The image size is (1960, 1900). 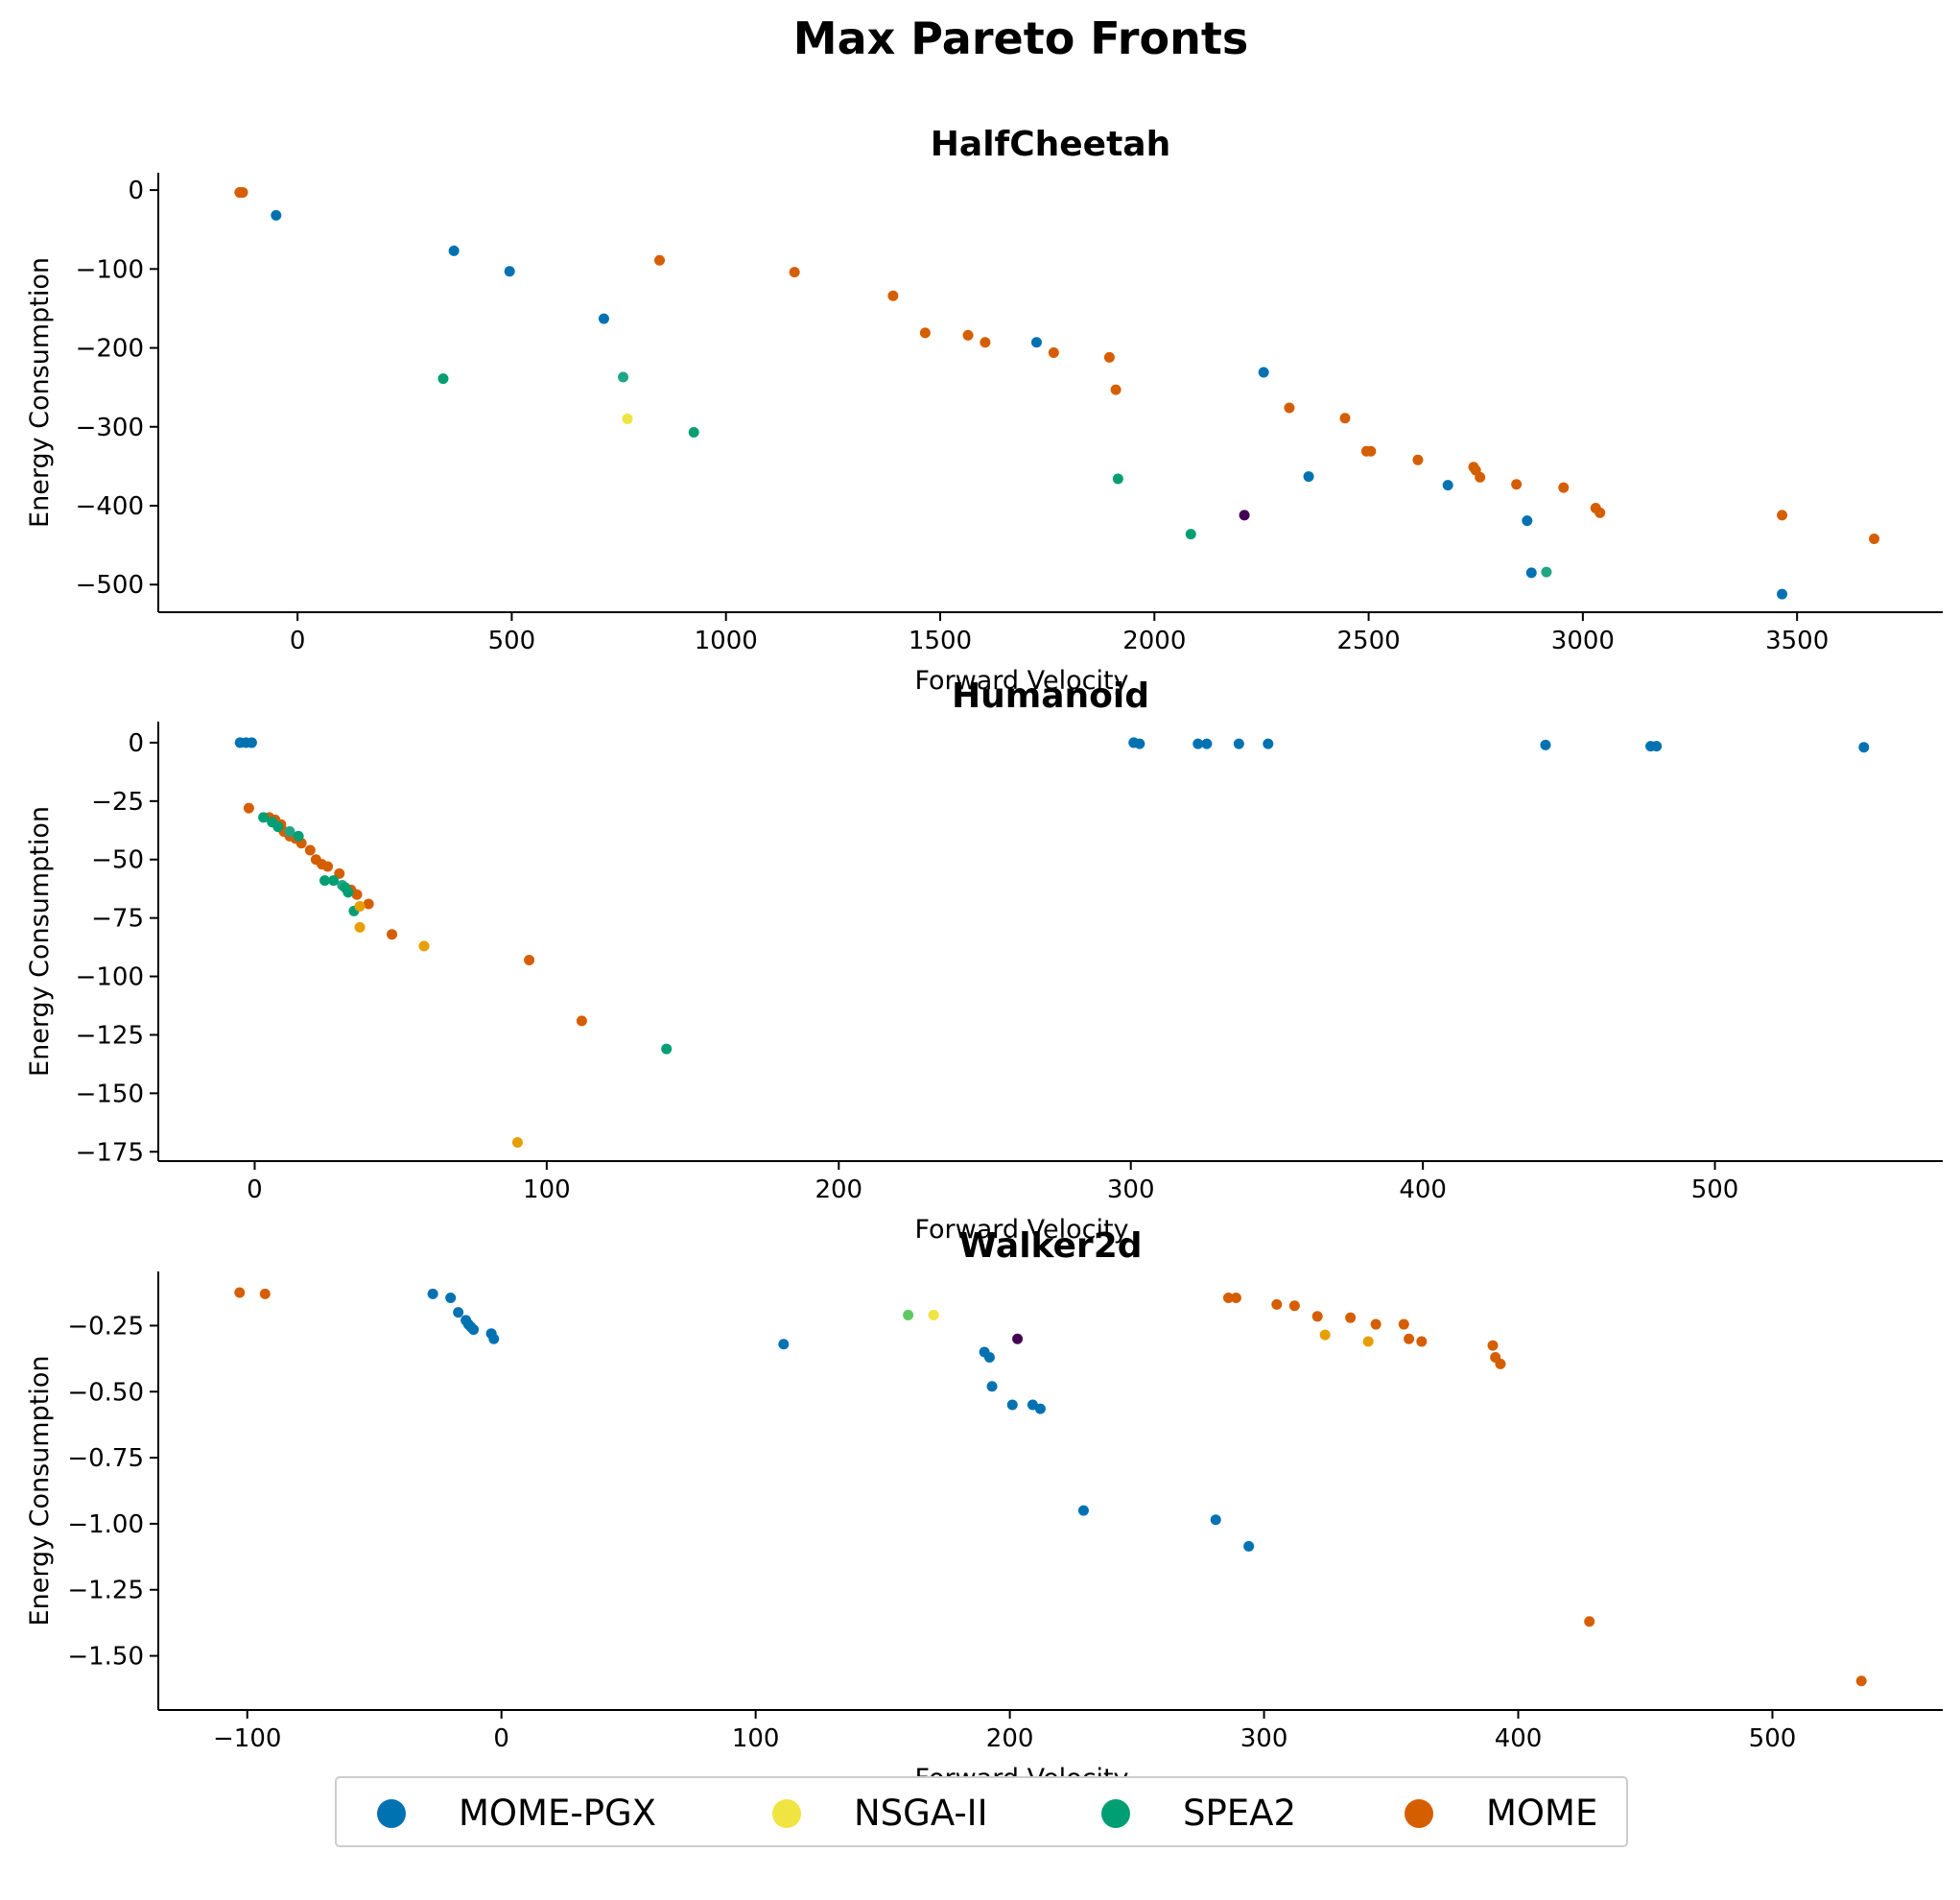 I want to click on y-tick-label: −0.50, so click(x=106, y=1392).